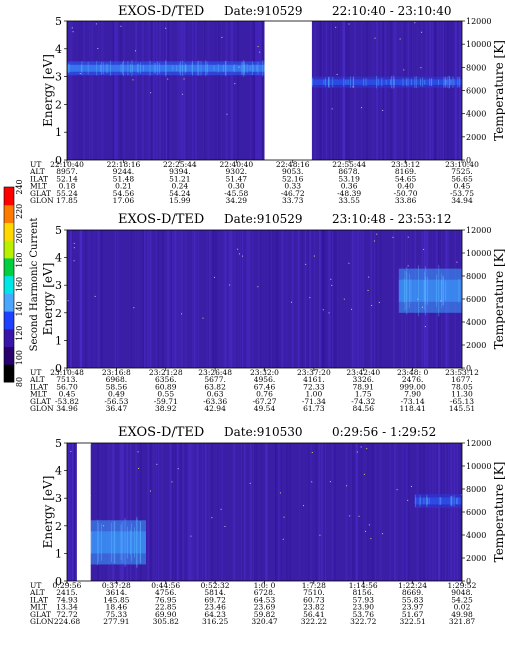 The image size is (505, 649). Describe the element at coordinates (67, 372) in the screenshot. I see `table-cell: 23:10:48` at that location.